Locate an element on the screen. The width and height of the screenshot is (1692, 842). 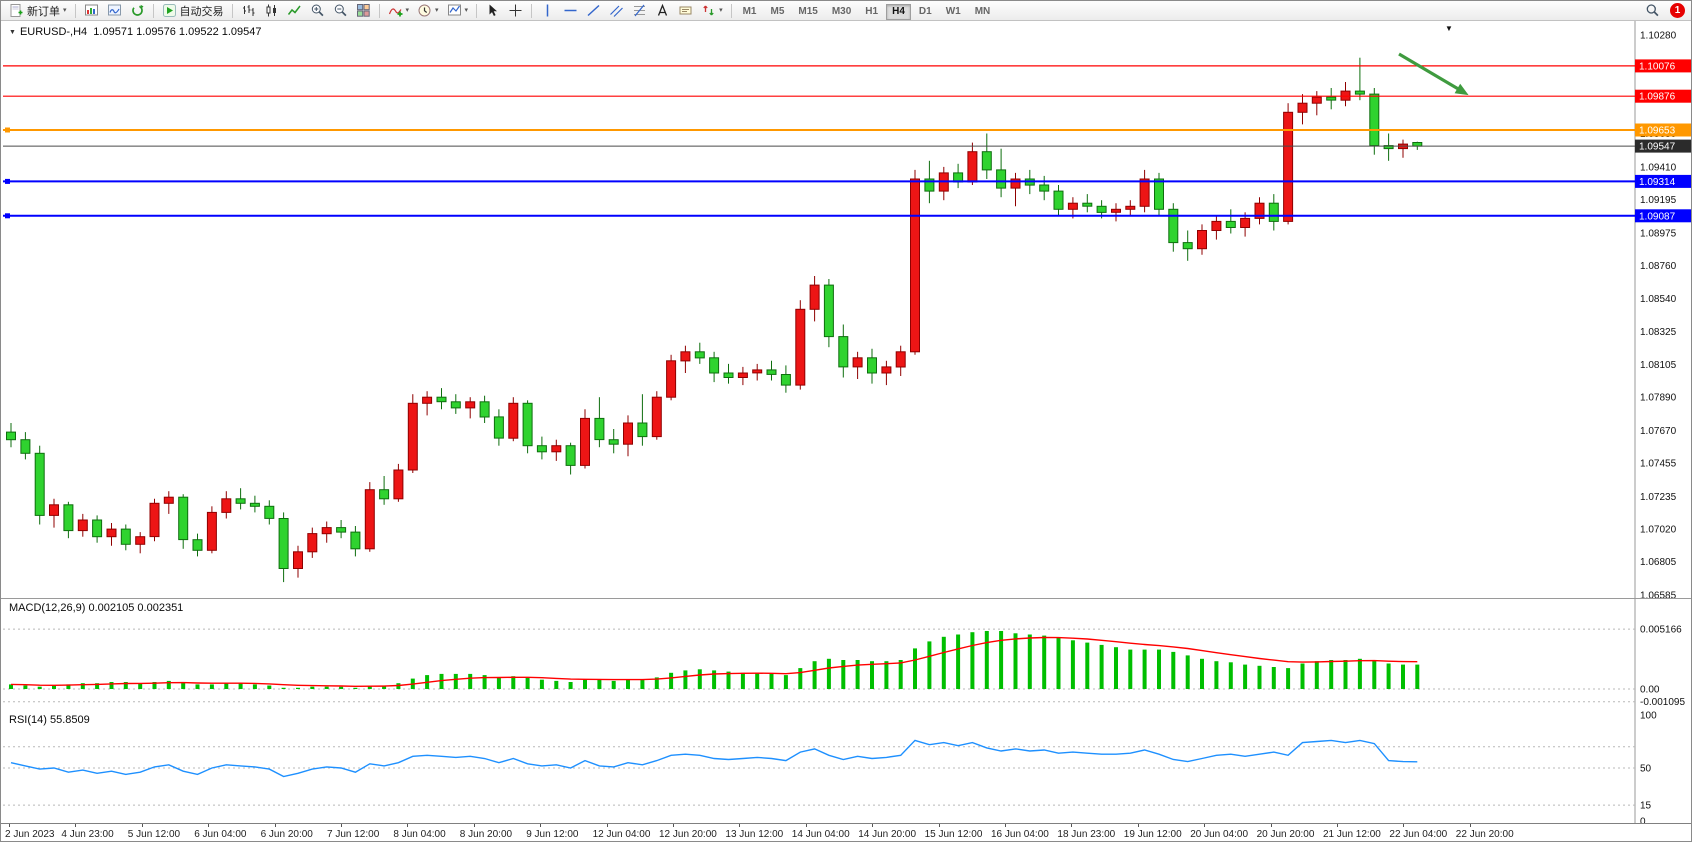
timeframe-m1: M1 is located at coordinates (750, 12).